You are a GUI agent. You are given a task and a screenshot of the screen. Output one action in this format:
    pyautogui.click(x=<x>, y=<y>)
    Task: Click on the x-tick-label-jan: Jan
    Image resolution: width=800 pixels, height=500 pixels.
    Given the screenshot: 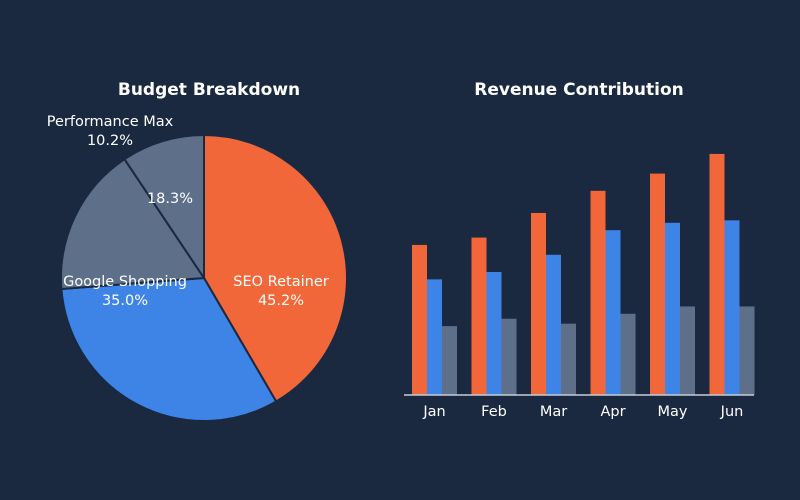 What is the action you would take?
    pyautogui.click(x=433, y=412)
    